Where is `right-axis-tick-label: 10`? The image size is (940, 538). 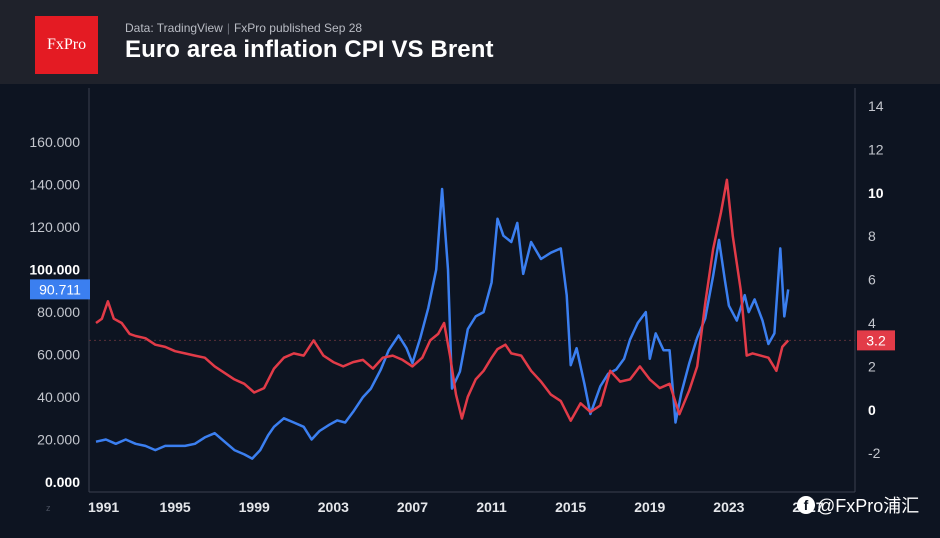
right-axis-tick-label: 10 is located at coordinates (876, 193).